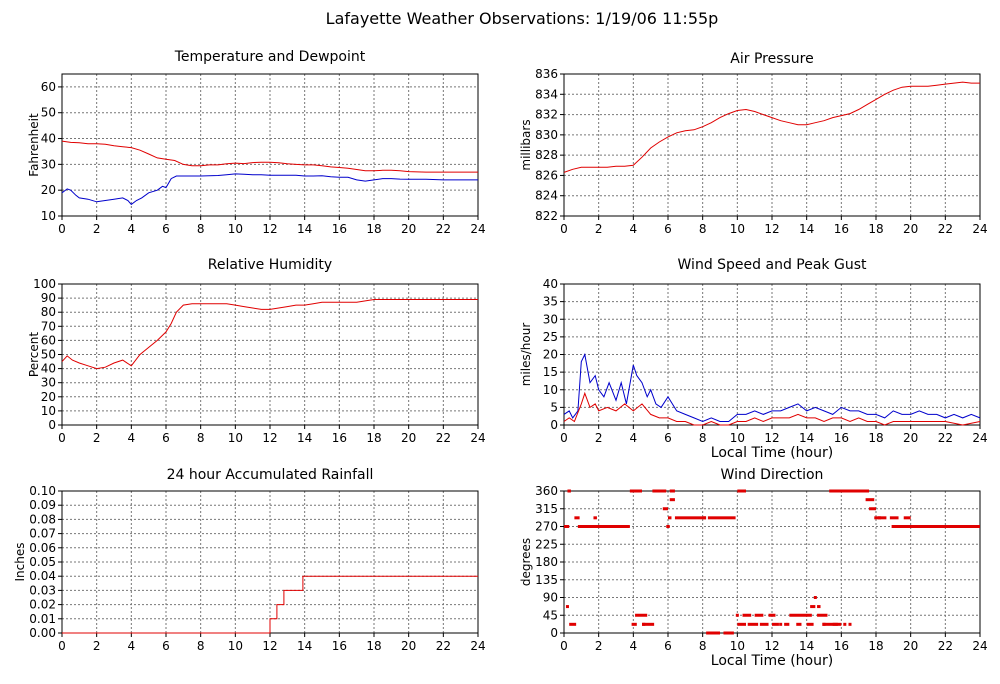 This screenshot has height=684, width=1000. I want to click on humidity-xtick-label: 8, so click(201, 438).